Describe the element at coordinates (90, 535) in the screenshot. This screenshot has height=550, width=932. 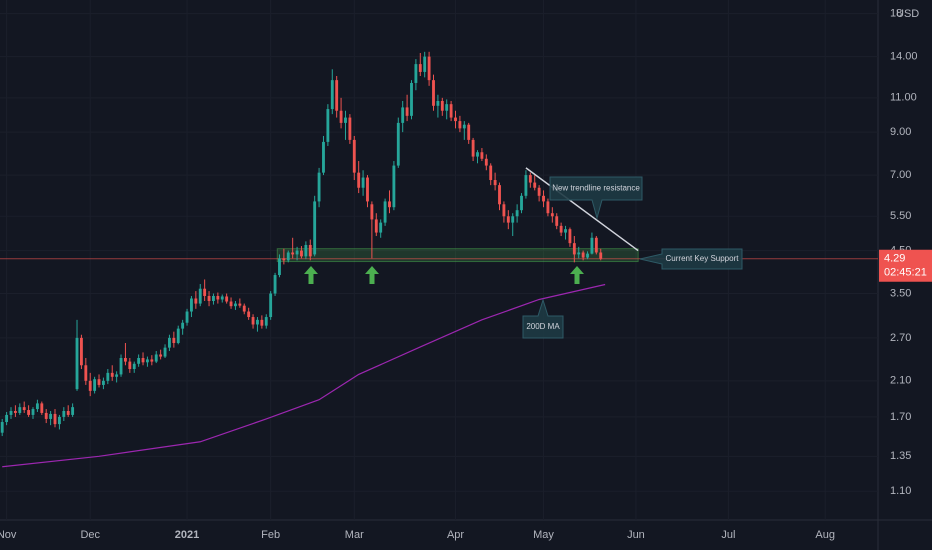
I see `x-tick-label: Dec` at that location.